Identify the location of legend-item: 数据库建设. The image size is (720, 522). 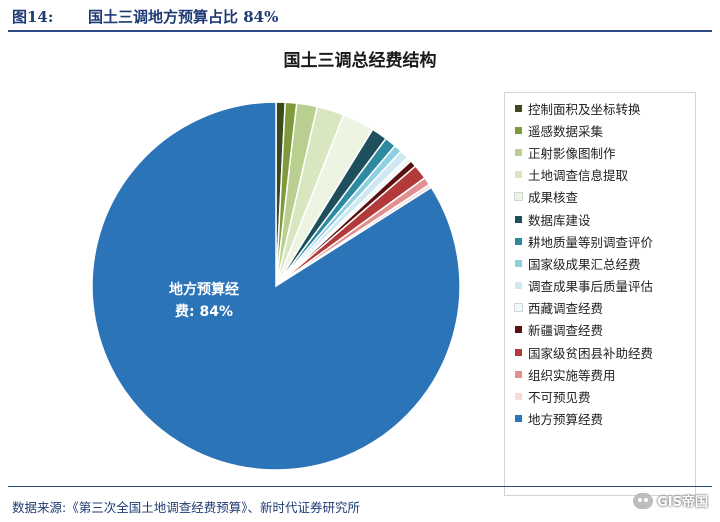
(600, 219).